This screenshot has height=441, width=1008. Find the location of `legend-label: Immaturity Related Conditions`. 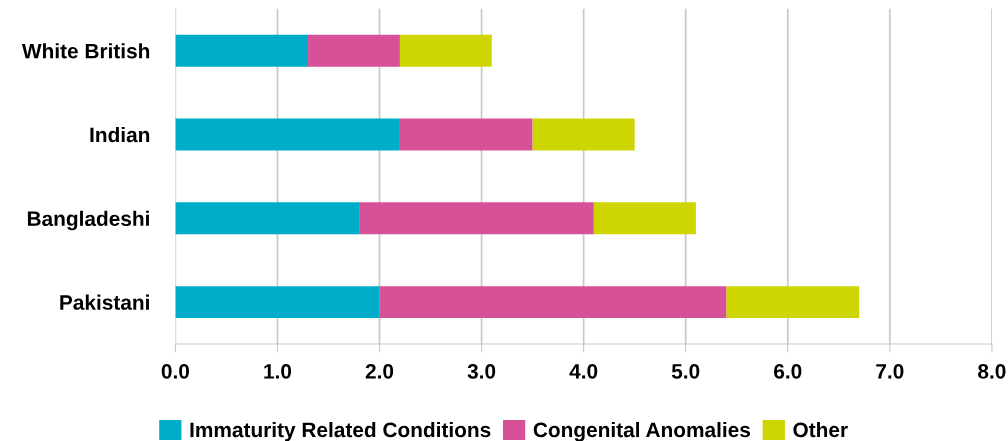

legend-label: Immaturity Related Conditions is located at coordinates (340, 431).